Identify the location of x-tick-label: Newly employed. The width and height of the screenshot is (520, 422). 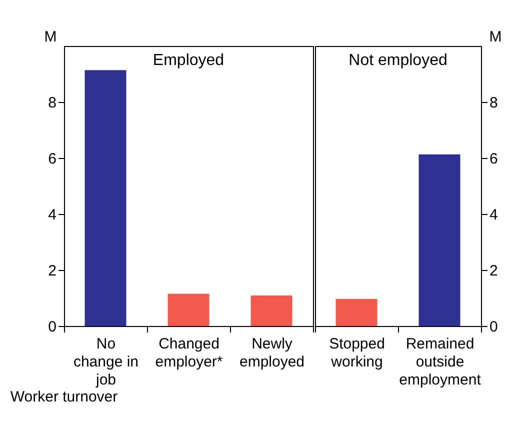
(272, 353).